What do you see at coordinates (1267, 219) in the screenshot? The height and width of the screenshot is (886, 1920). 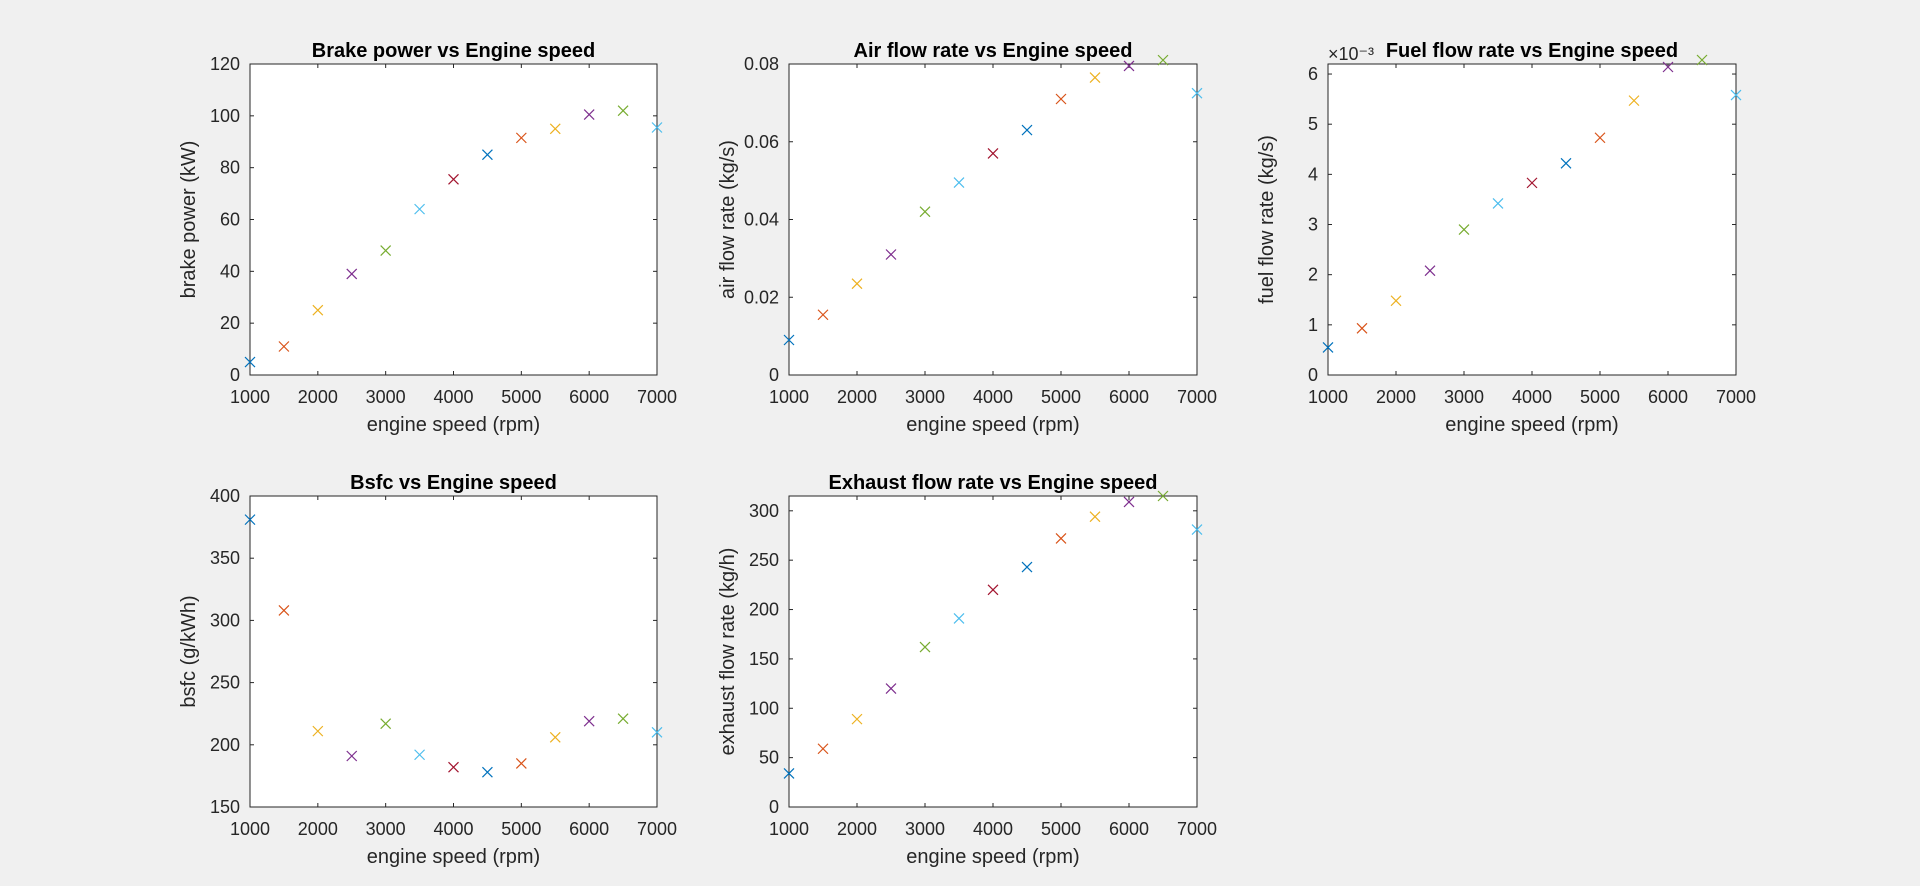 I see `y-axis-label: fuel flow rate (kg/s)` at bounding box center [1267, 219].